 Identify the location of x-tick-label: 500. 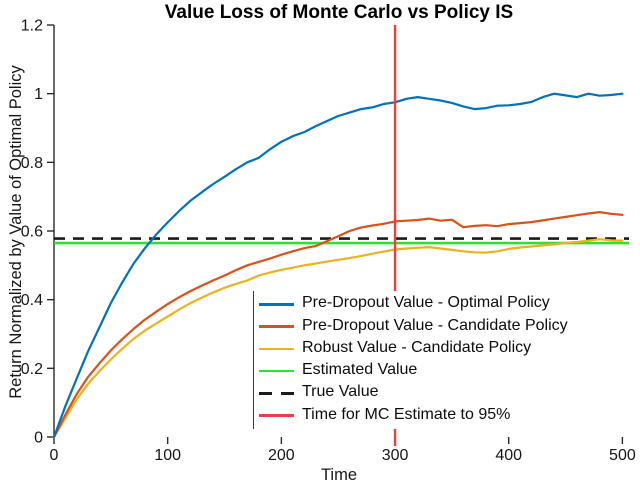
(622, 455).